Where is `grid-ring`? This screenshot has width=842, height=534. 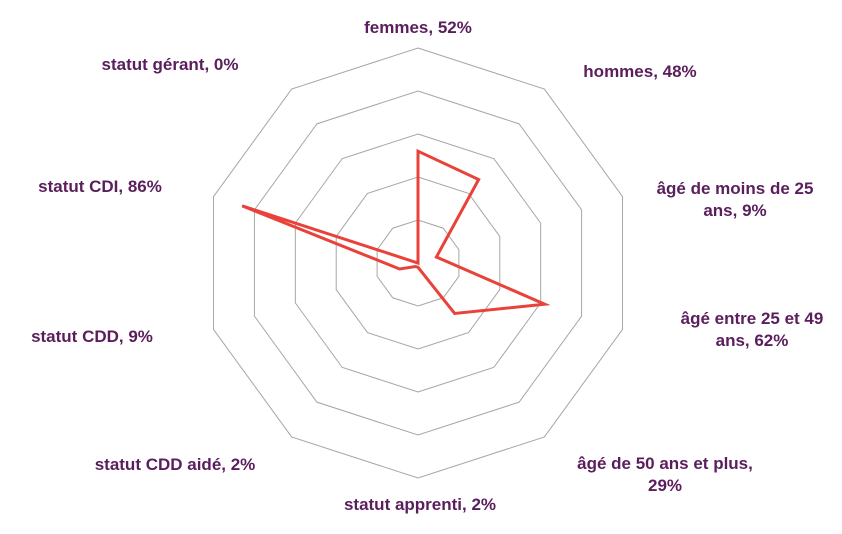 grid-ring is located at coordinates (418, 263).